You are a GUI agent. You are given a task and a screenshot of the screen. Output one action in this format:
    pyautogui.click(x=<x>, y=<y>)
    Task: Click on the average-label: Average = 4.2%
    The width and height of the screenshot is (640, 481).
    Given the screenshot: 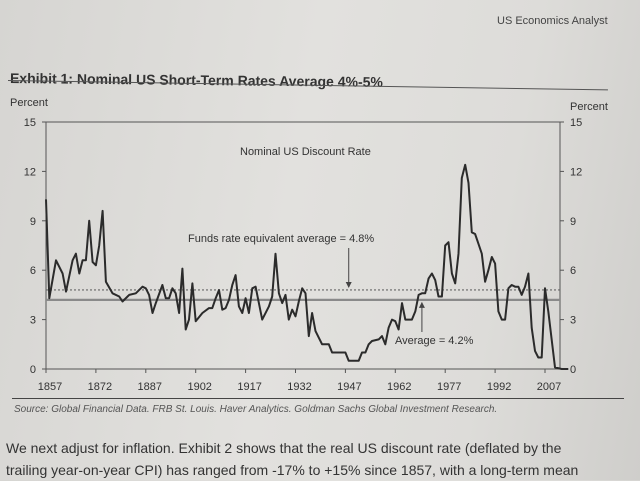 What is the action you would take?
    pyautogui.click(x=434, y=341)
    